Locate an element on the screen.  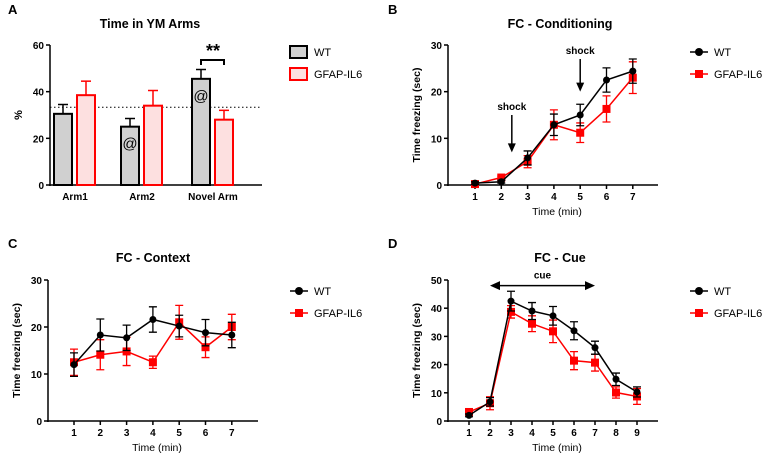
chart-title: FC - Conditioning is located at coordinates (560, 24).